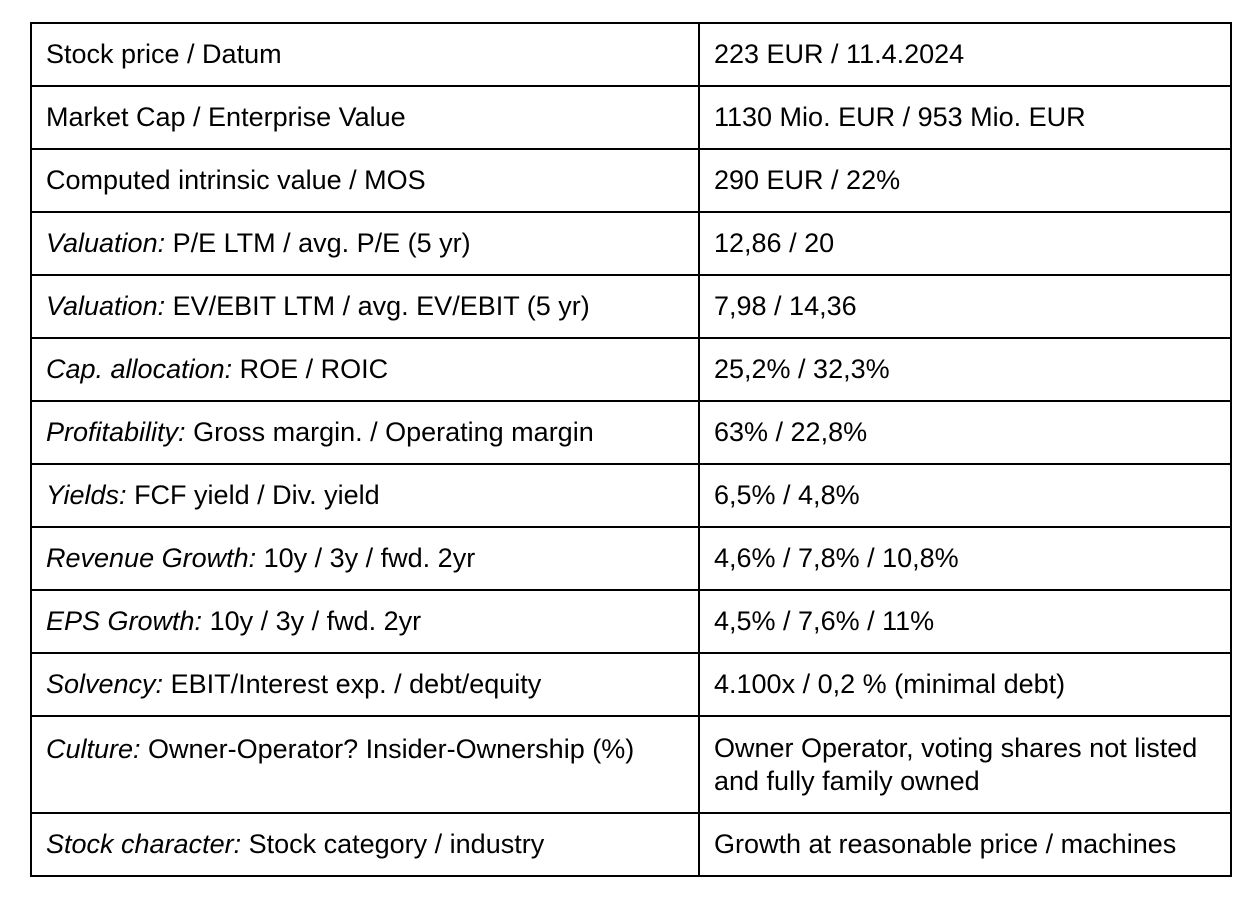 This screenshot has height=914, width=1256. What do you see at coordinates (93, 749) in the screenshot?
I see `metric-category: Culture:` at bounding box center [93, 749].